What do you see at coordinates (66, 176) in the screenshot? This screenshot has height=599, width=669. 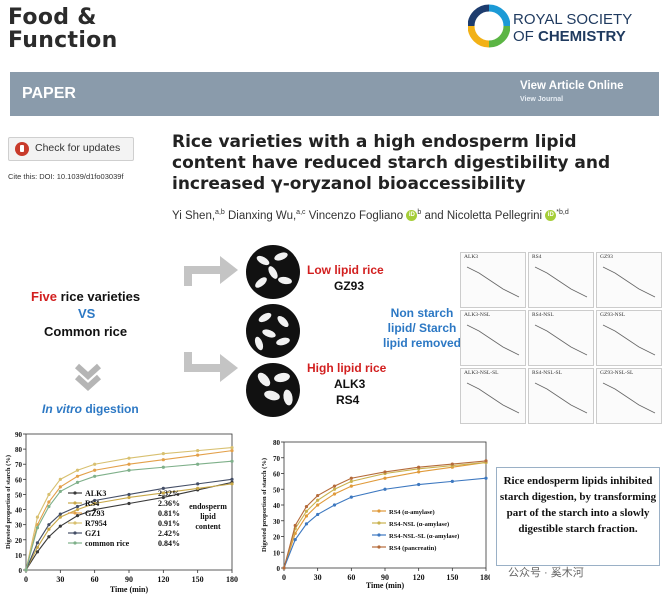 I see `cite-doi: Cite this: DOI: 10.1039/d1fo03039f` at bounding box center [66, 176].